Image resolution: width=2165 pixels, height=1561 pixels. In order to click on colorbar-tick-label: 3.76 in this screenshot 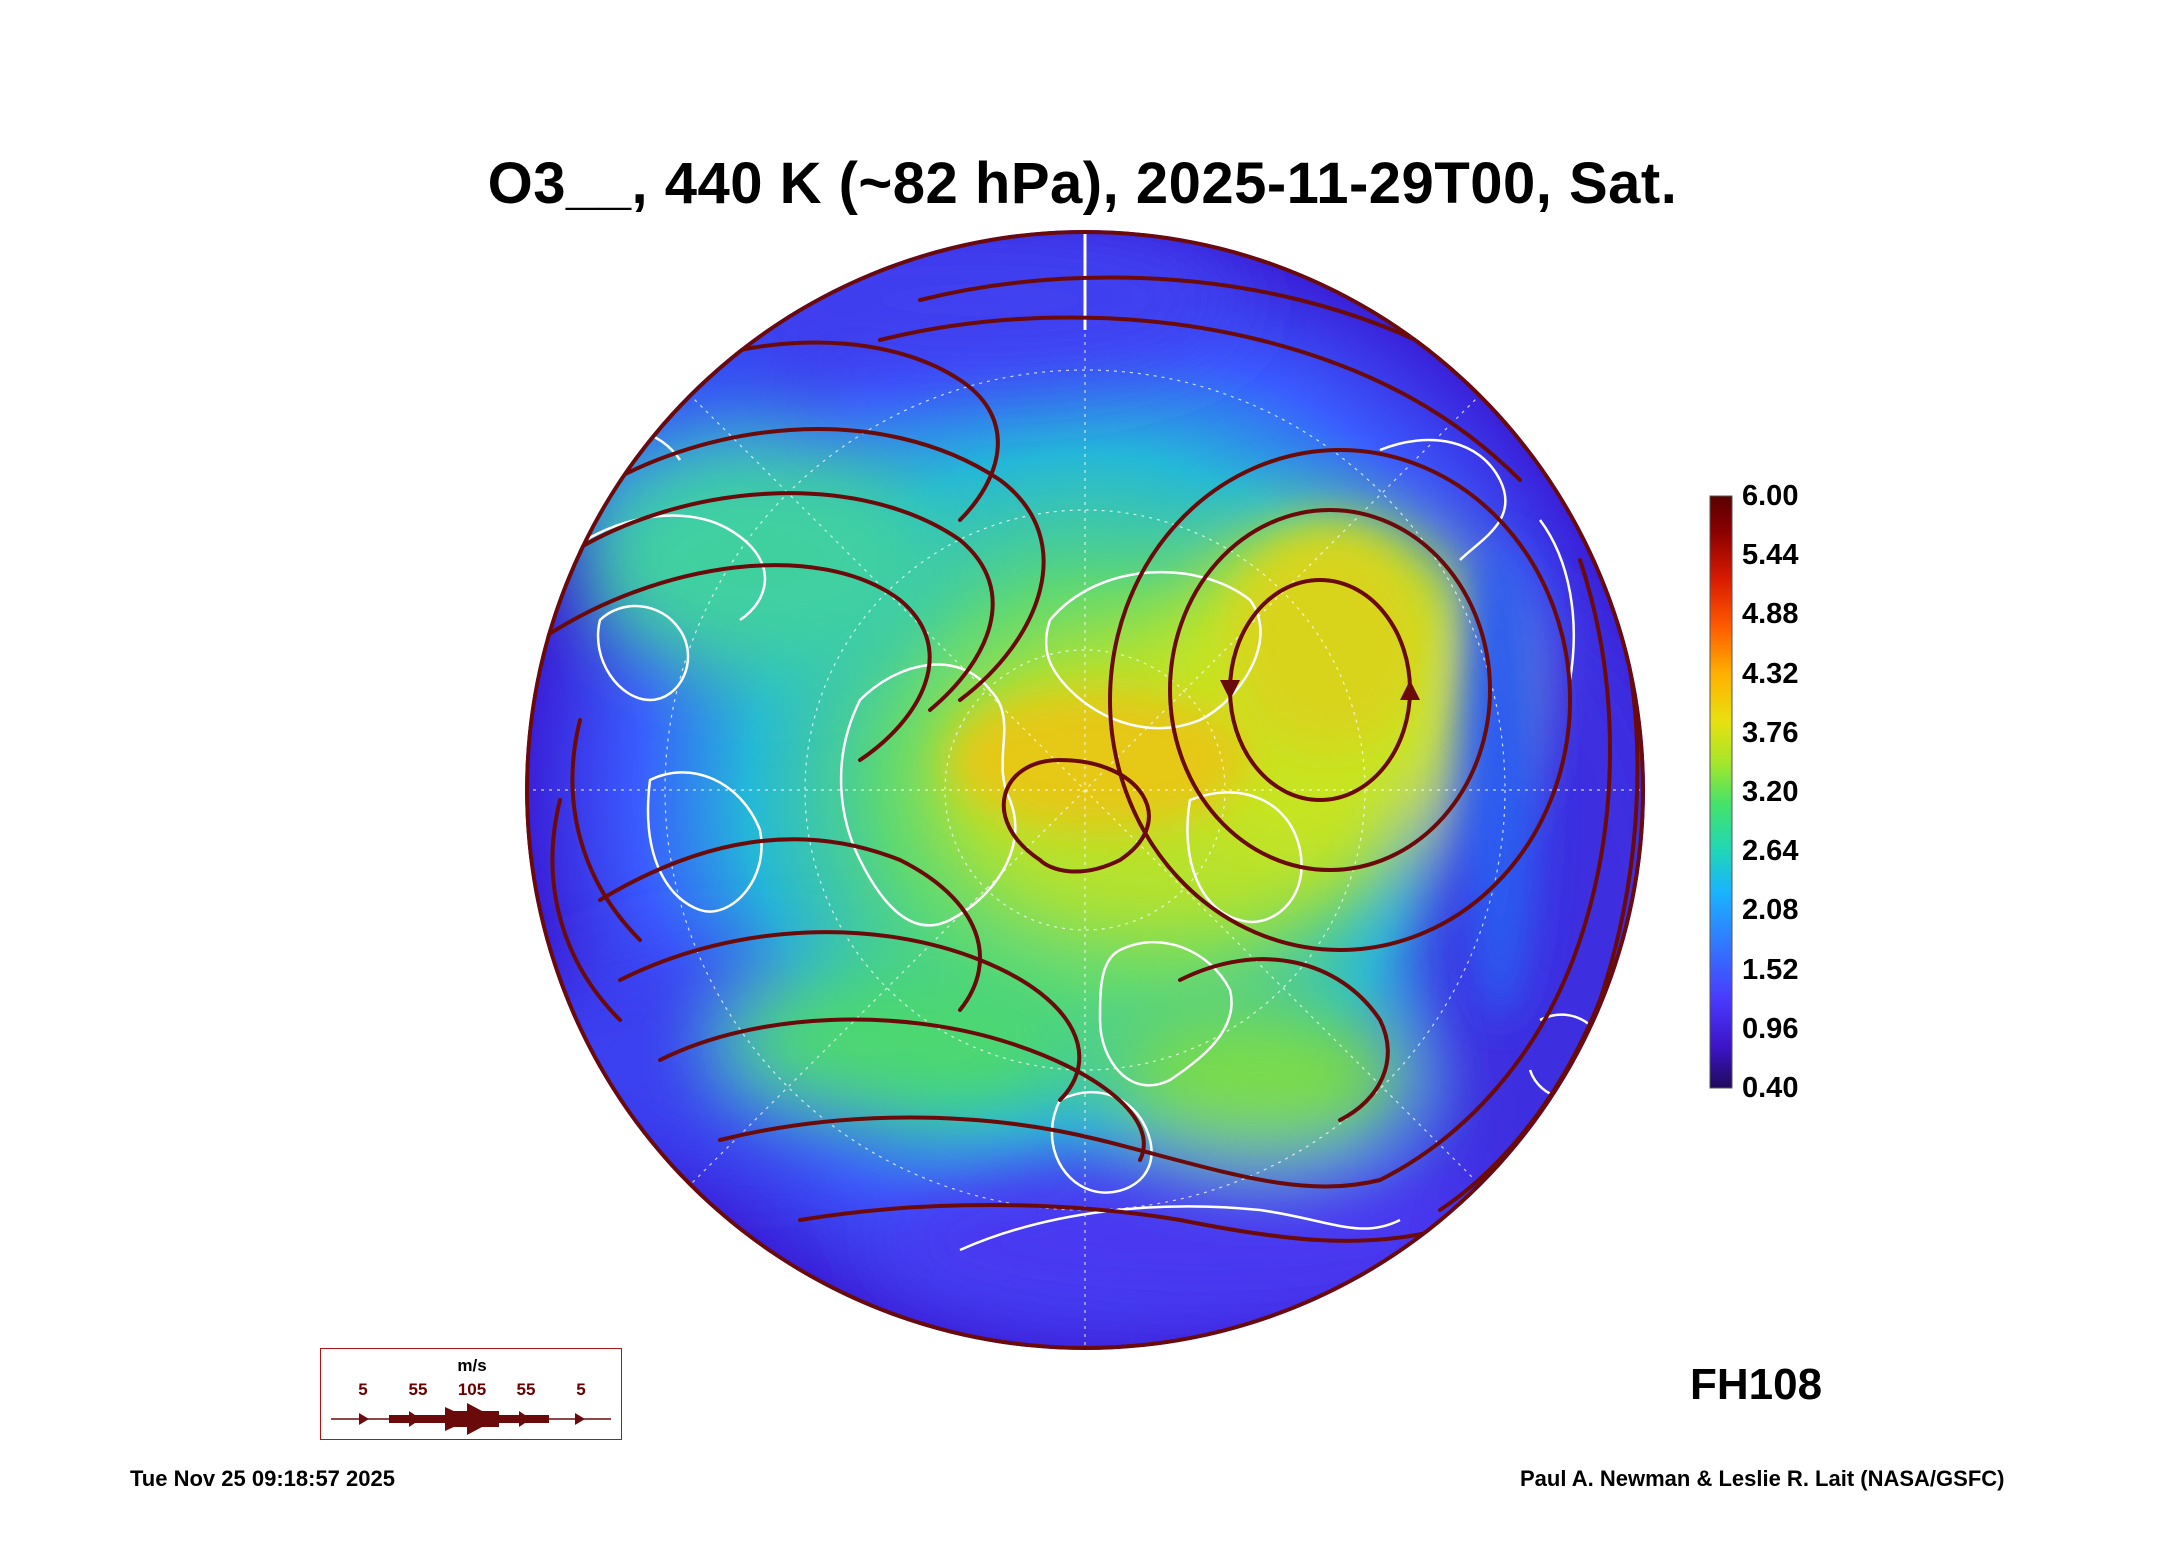, I will do `click(1770, 732)`.